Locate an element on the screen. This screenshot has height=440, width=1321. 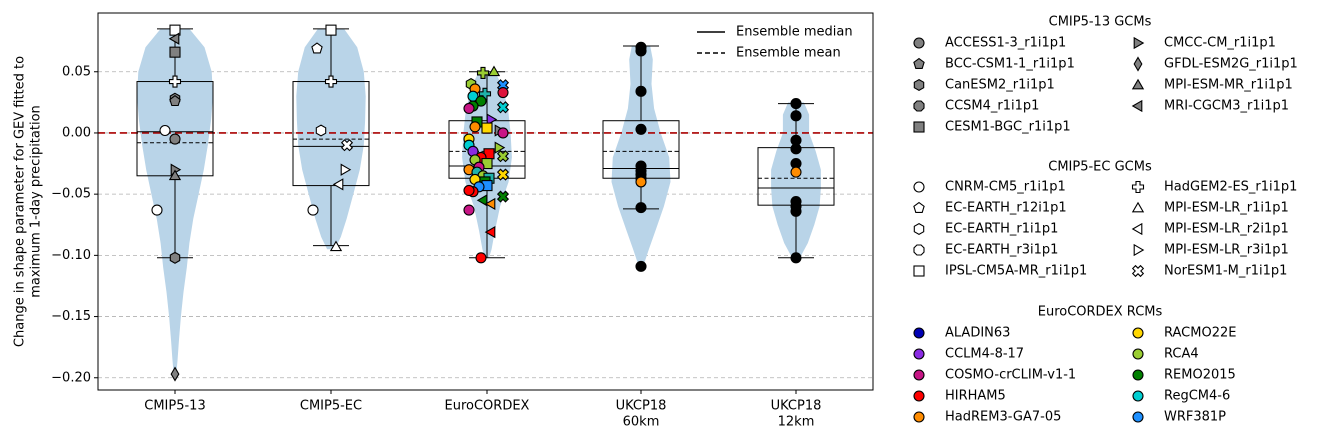
legend-label: REMO2015 is located at coordinates (1200, 375).